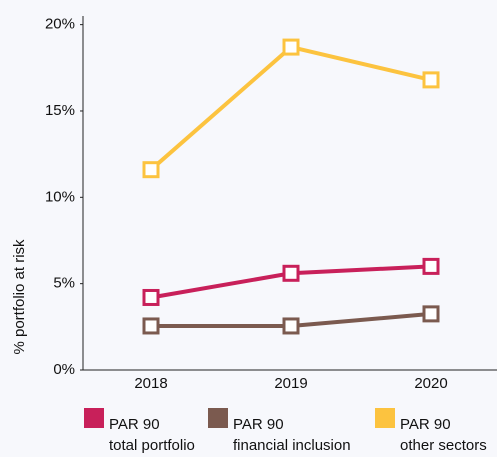 This screenshot has height=457, width=497. Describe the element at coordinates (292, 445) in the screenshot. I see `legend-description: financial inclusion` at that location.